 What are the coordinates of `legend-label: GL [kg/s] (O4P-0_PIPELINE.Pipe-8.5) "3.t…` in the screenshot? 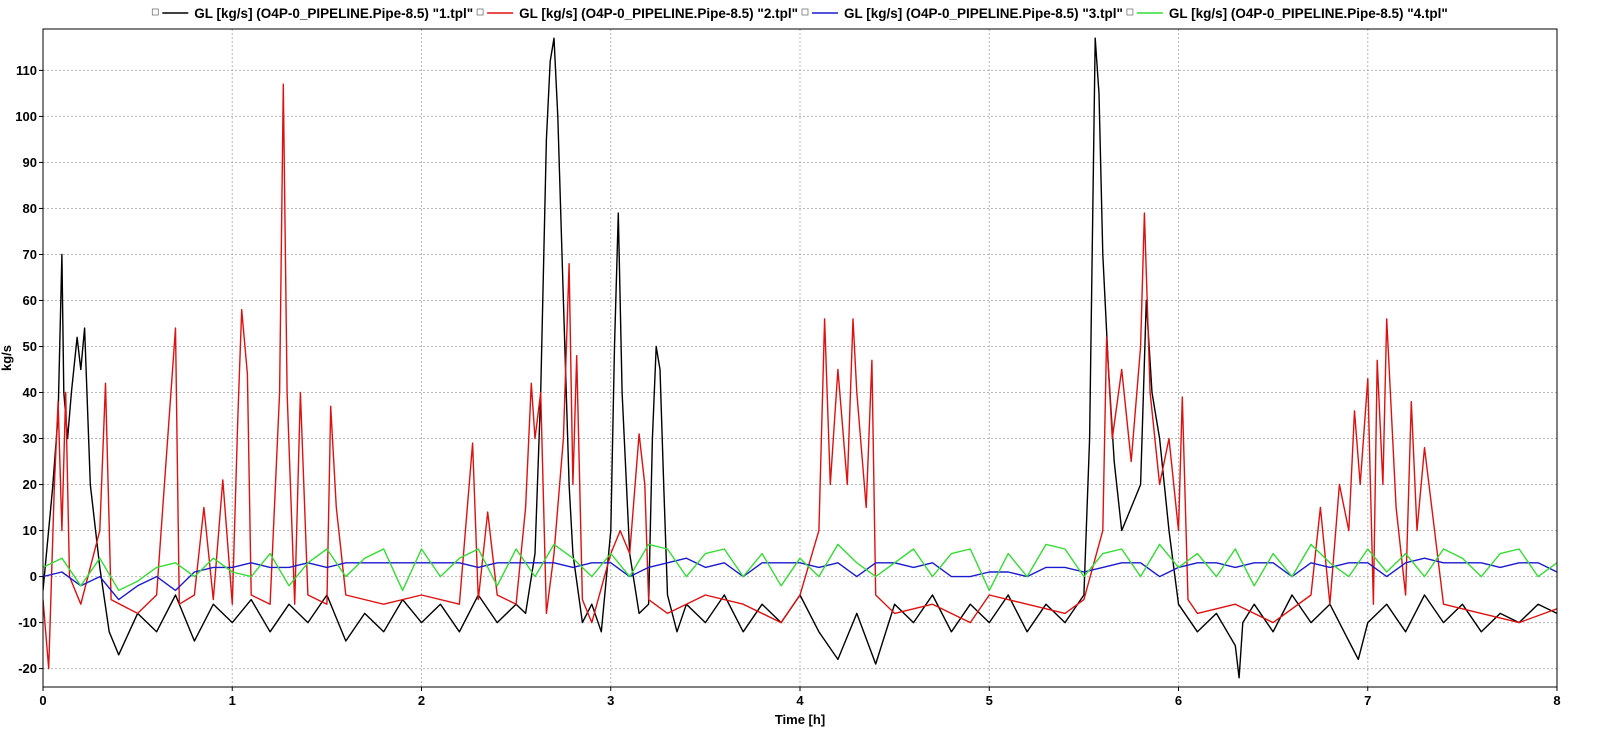 It's located at (983, 13).